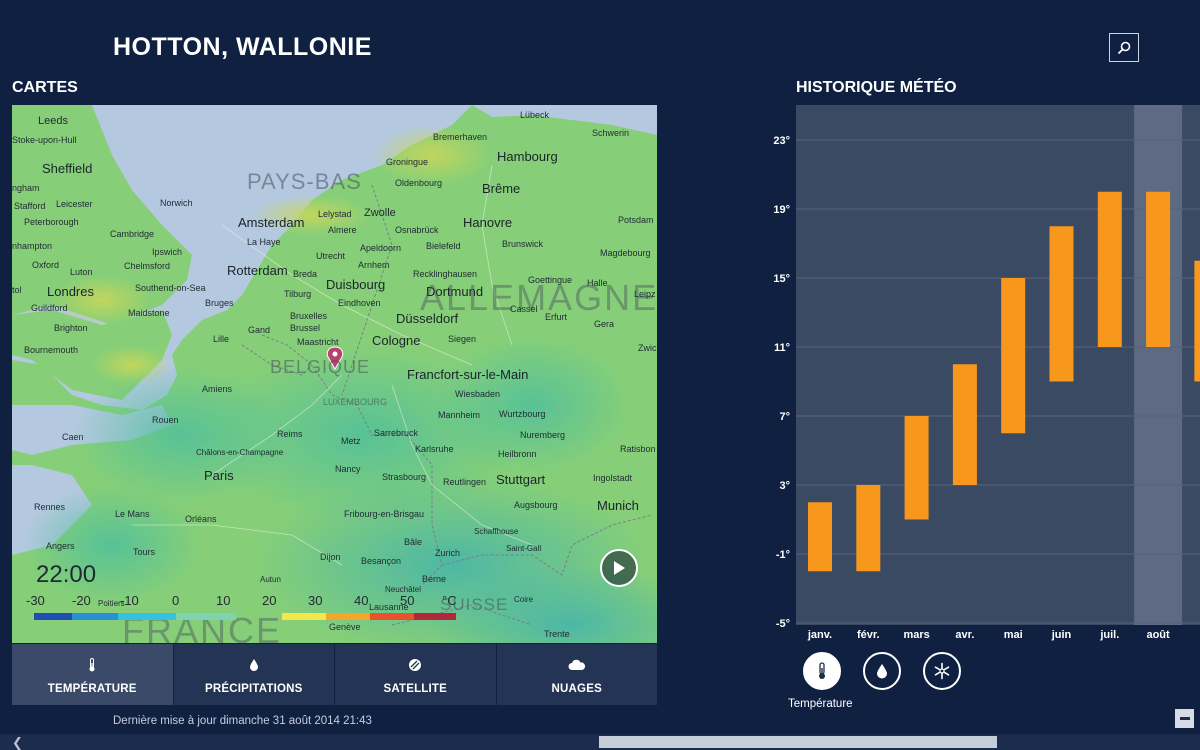 This screenshot has width=1200, height=750. Describe the element at coordinates (381, 561) in the screenshot. I see `map-label: Besançon` at that location.